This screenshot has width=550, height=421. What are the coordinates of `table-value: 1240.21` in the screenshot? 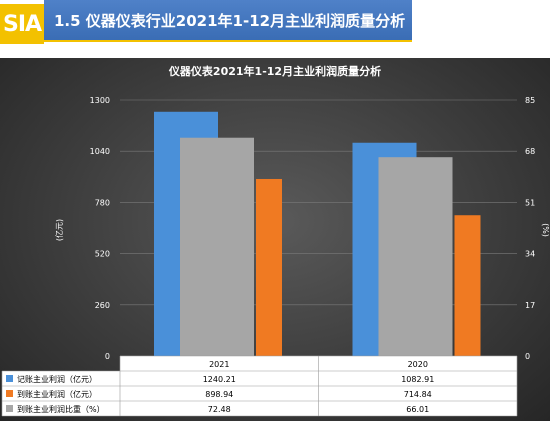 It's located at (219, 379).